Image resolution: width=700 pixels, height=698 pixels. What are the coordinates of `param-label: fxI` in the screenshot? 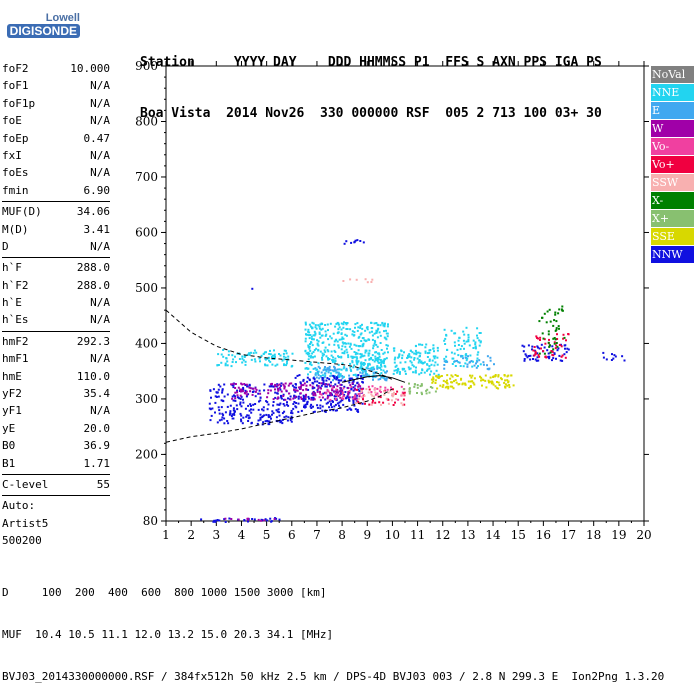 It's located at (12, 155).